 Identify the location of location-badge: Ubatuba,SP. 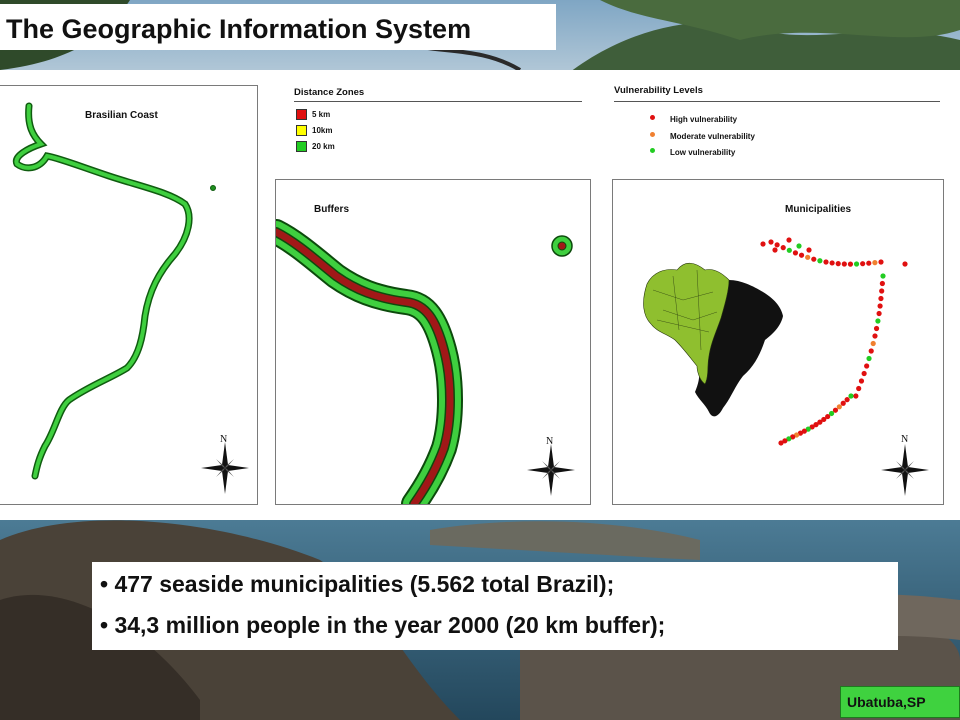
(900, 702).